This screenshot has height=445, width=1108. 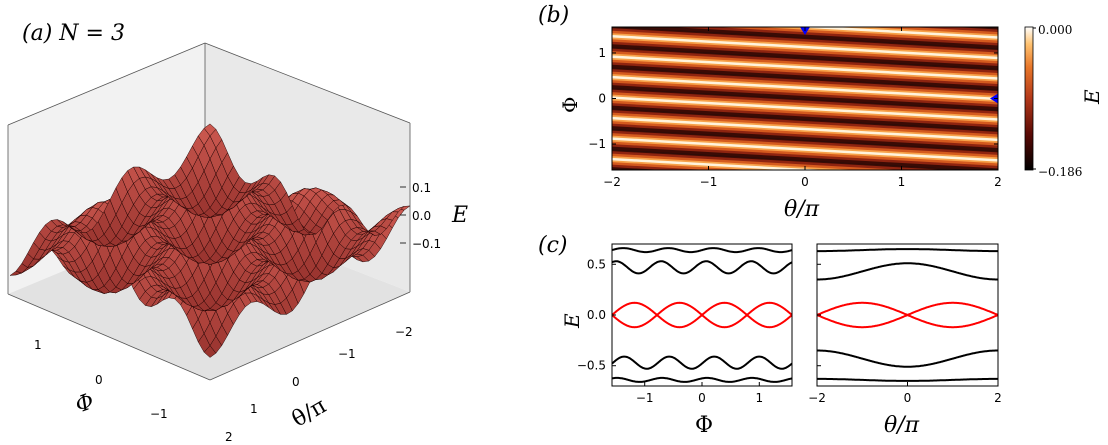 I want to click on panel-c-title: (c), so click(x=553, y=245).